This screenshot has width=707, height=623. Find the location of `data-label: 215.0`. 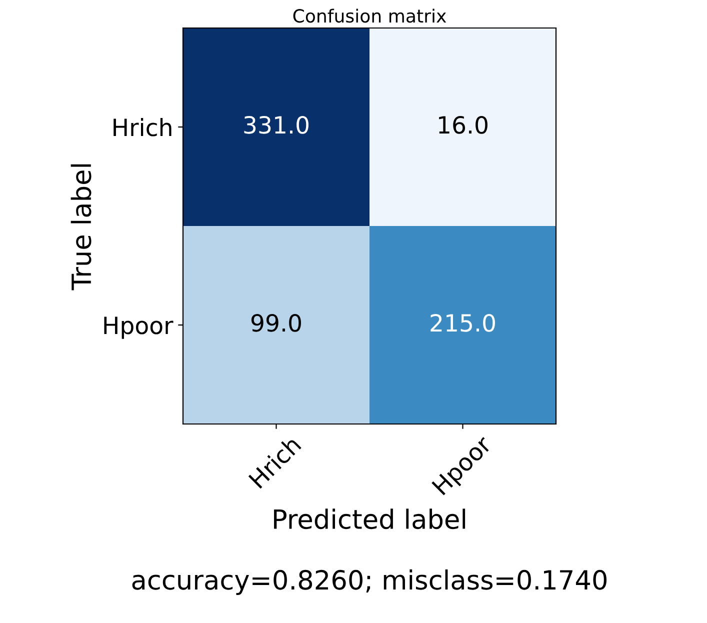

data-label: 215.0 is located at coordinates (462, 323).